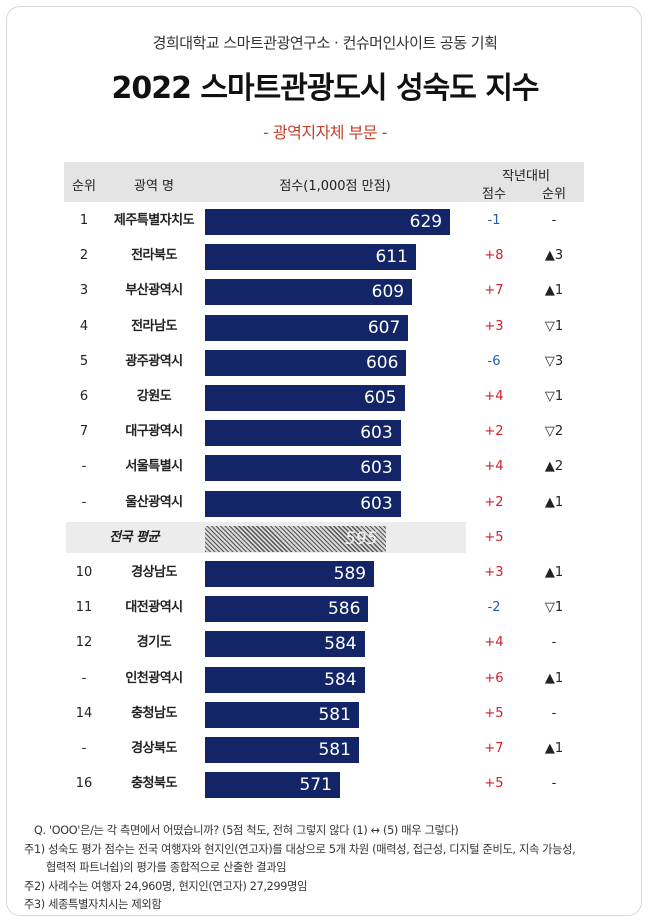 Image resolution: width=650 pixels, height=924 pixels. Describe the element at coordinates (84, 326) in the screenshot. I see `rank-cell: 4` at that location.